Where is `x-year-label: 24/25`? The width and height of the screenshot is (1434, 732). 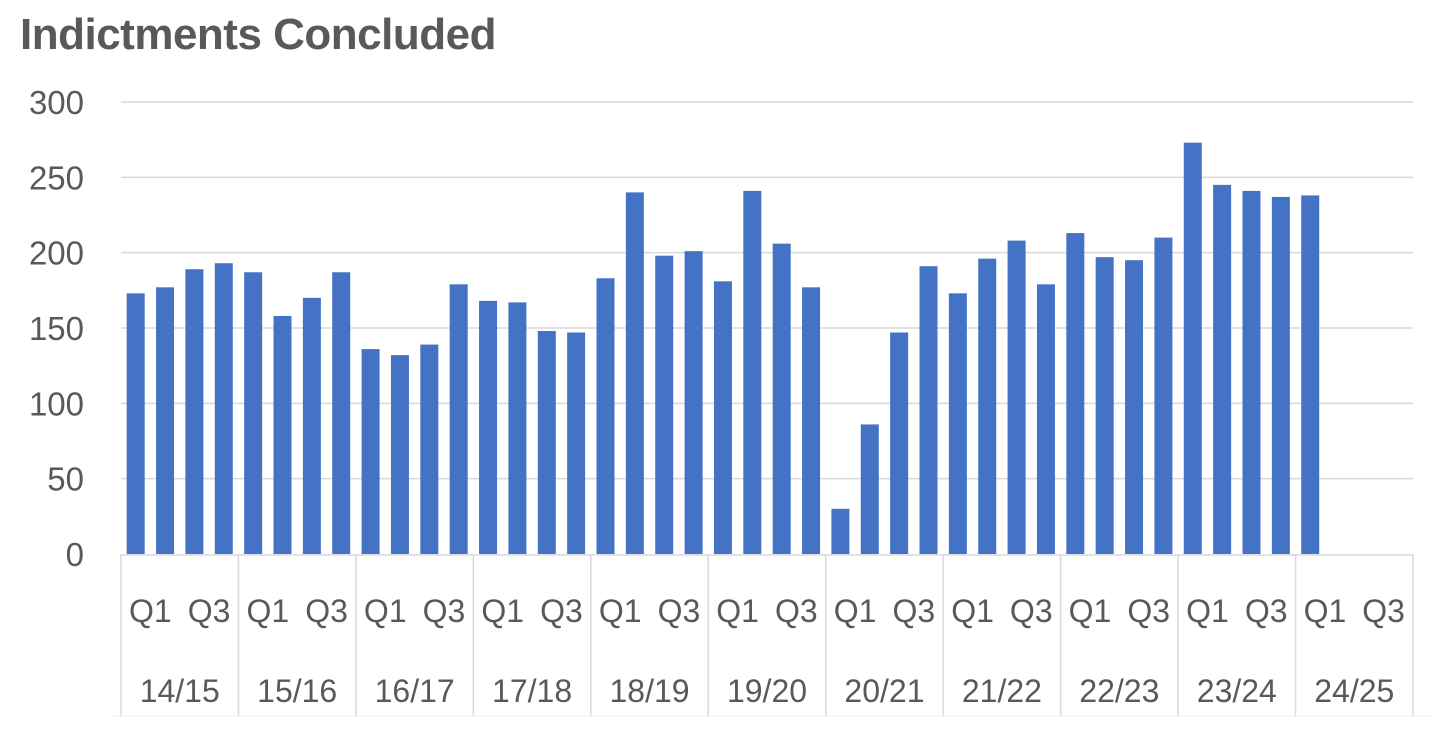 x-year-label: 24/25 is located at coordinates (1354, 691).